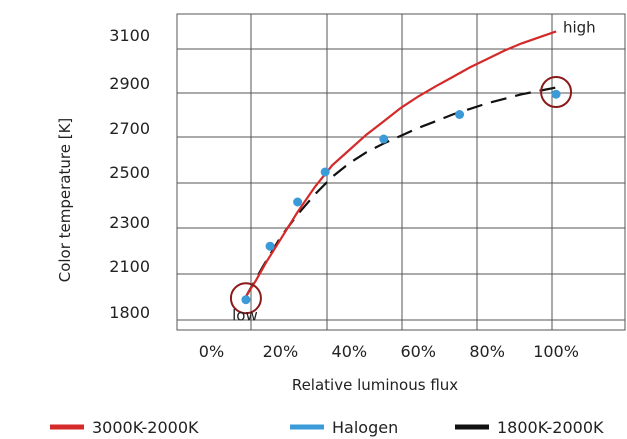  Describe the element at coordinates (375, 385) in the screenshot. I see `x-axis-title: Relative luminous flux` at that location.